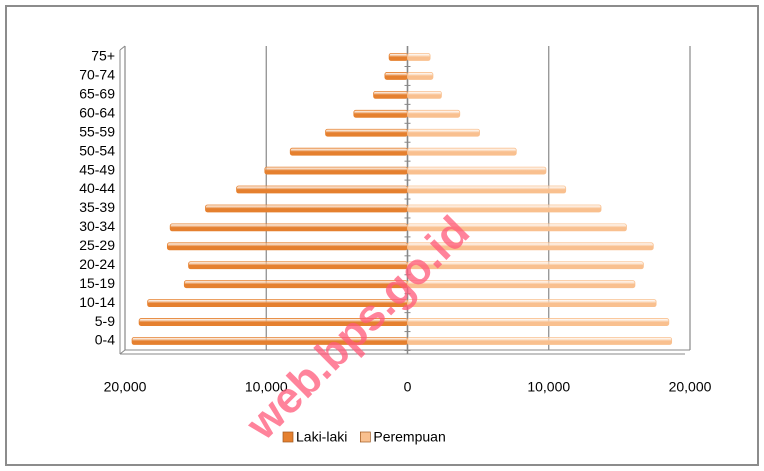 The image size is (764, 471). What do you see at coordinates (409, 437) in the screenshot?
I see `legend-label: Perempuan` at bounding box center [409, 437].